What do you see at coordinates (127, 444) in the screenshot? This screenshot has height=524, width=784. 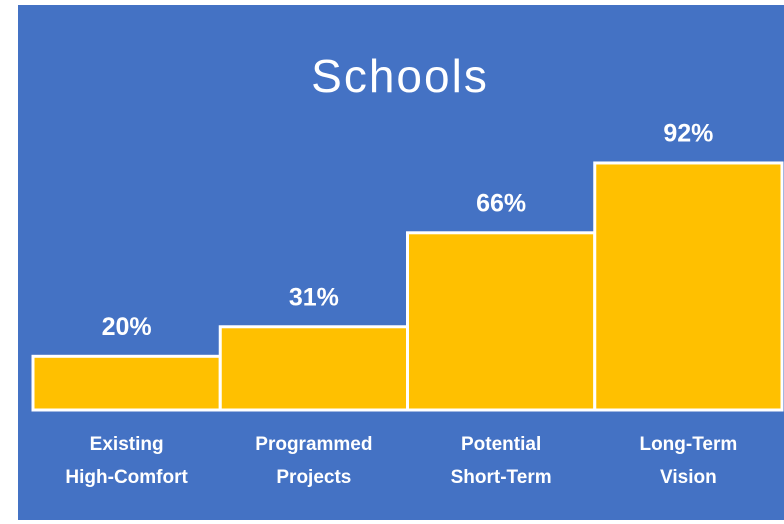 I see `x-tick-label: Existing` at bounding box center [127, 444].